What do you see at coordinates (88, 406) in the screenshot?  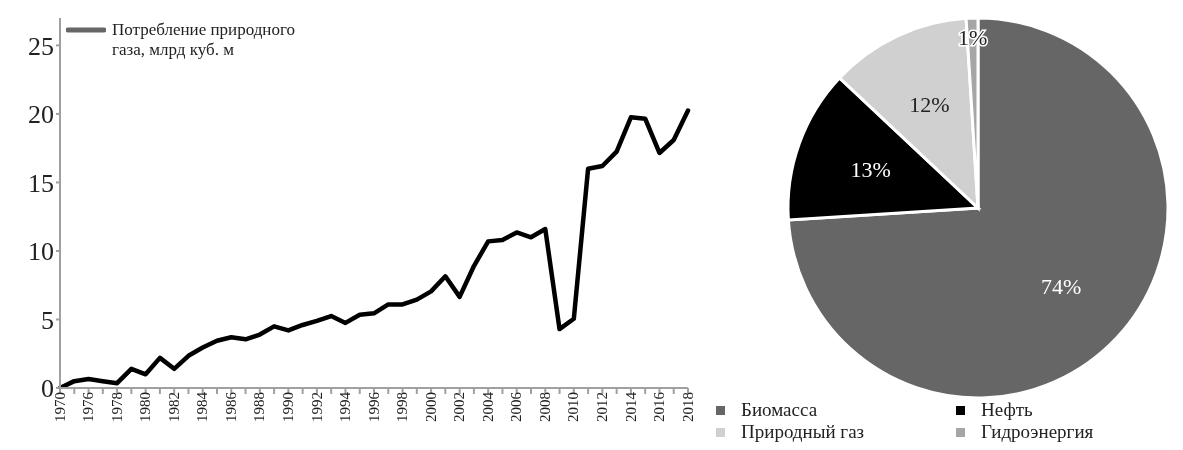 I see `x-tick-label: 1976` at bounding box center [88, 406].